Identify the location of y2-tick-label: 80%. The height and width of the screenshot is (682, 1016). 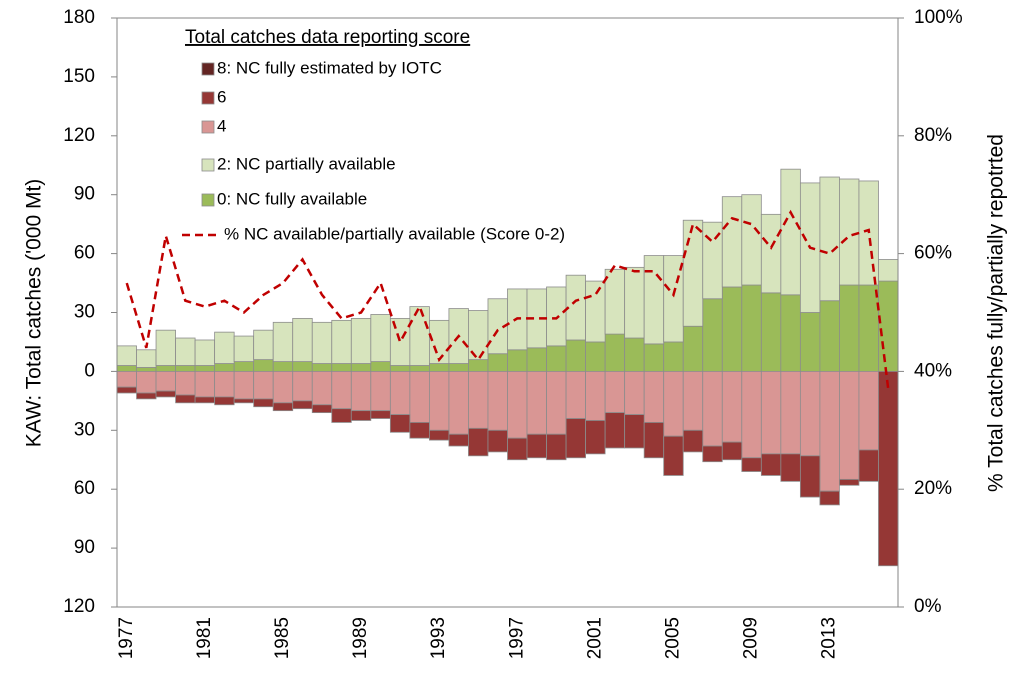
(933, 135).